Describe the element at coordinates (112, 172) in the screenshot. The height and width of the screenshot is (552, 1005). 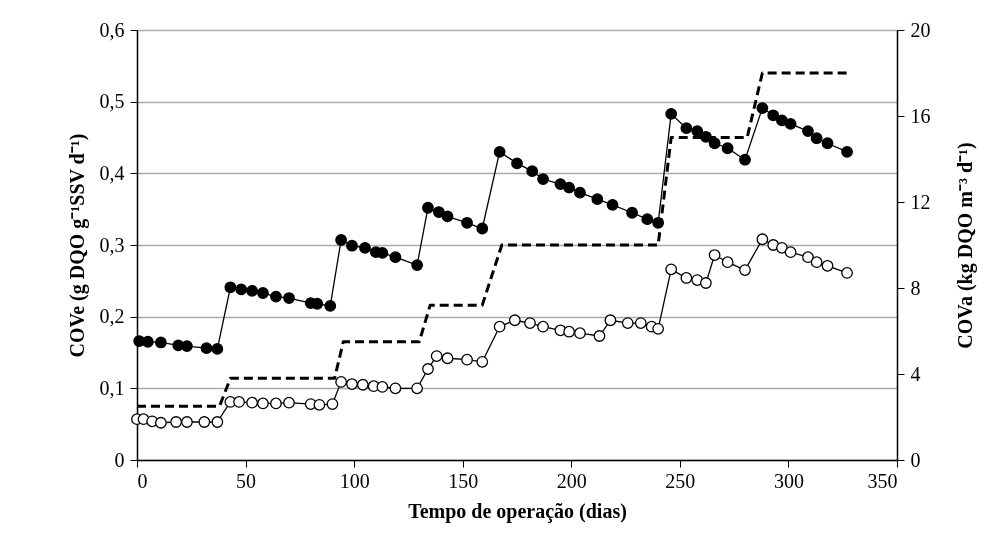
I see `y-tick-label: 0,4` at that location.